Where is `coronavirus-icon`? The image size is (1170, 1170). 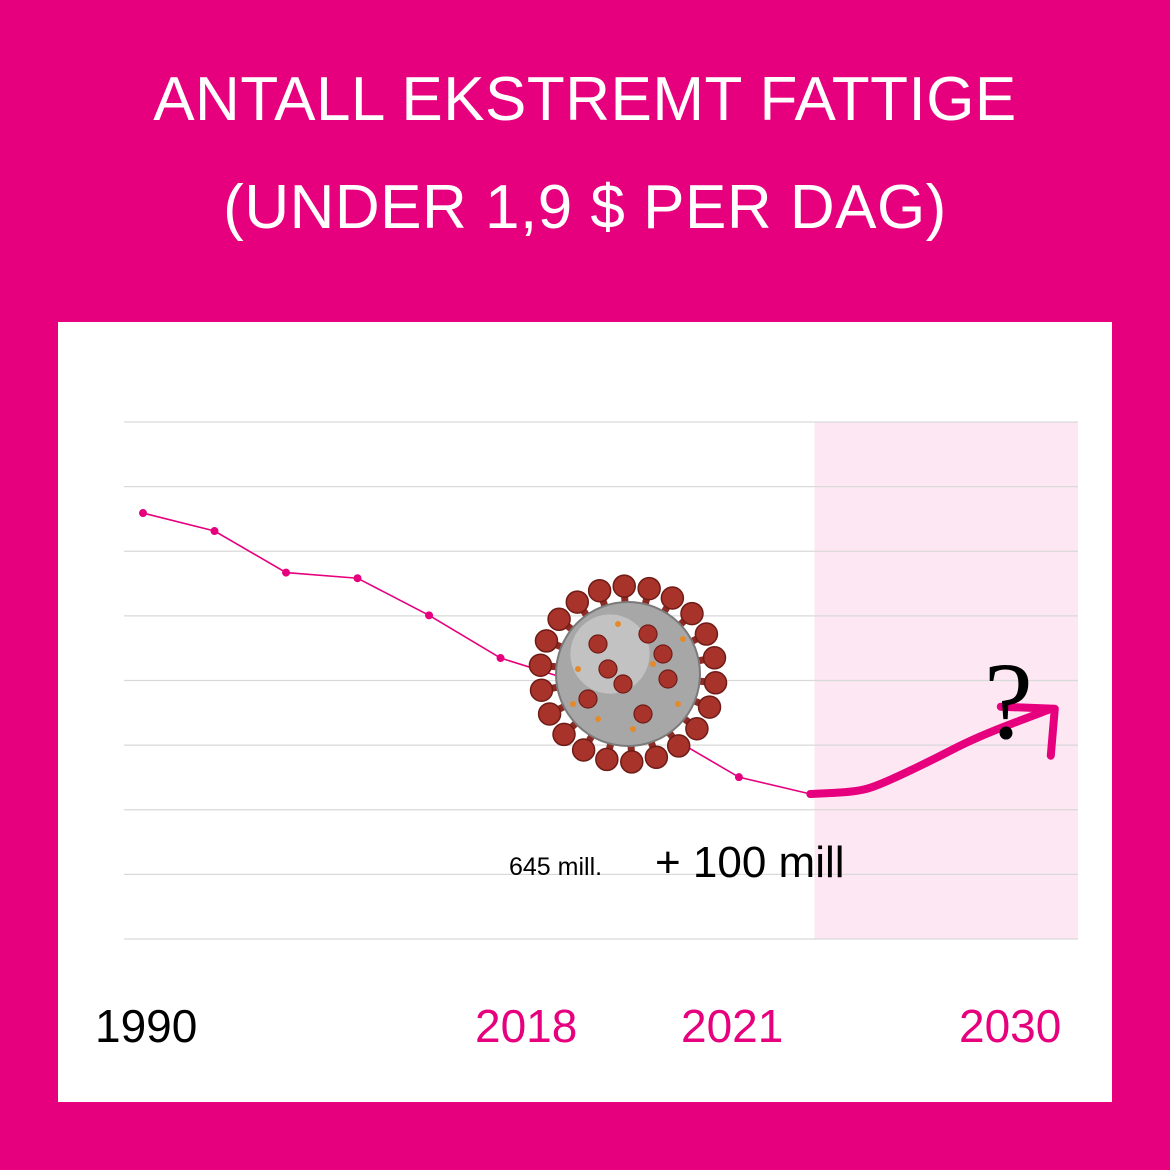 coronavirus-icon is located at coordinates (628, 674).